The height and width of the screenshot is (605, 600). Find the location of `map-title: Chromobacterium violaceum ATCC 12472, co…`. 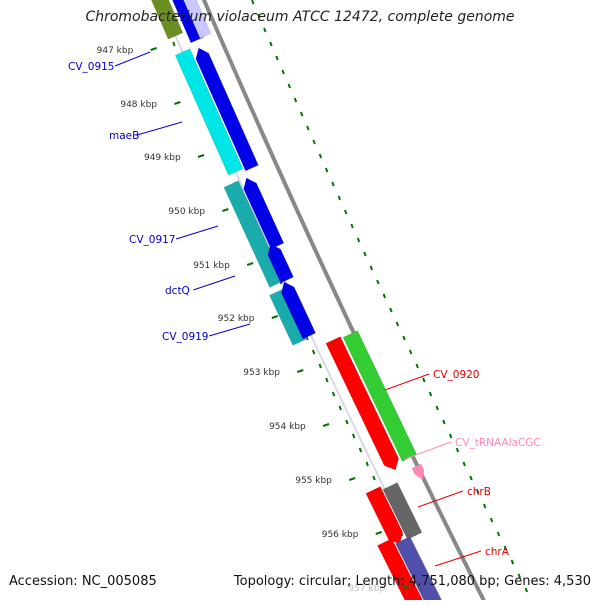

map-title: Chromobacterium violaceum ATCC 12472, co… is located at coordinates (300, 17).